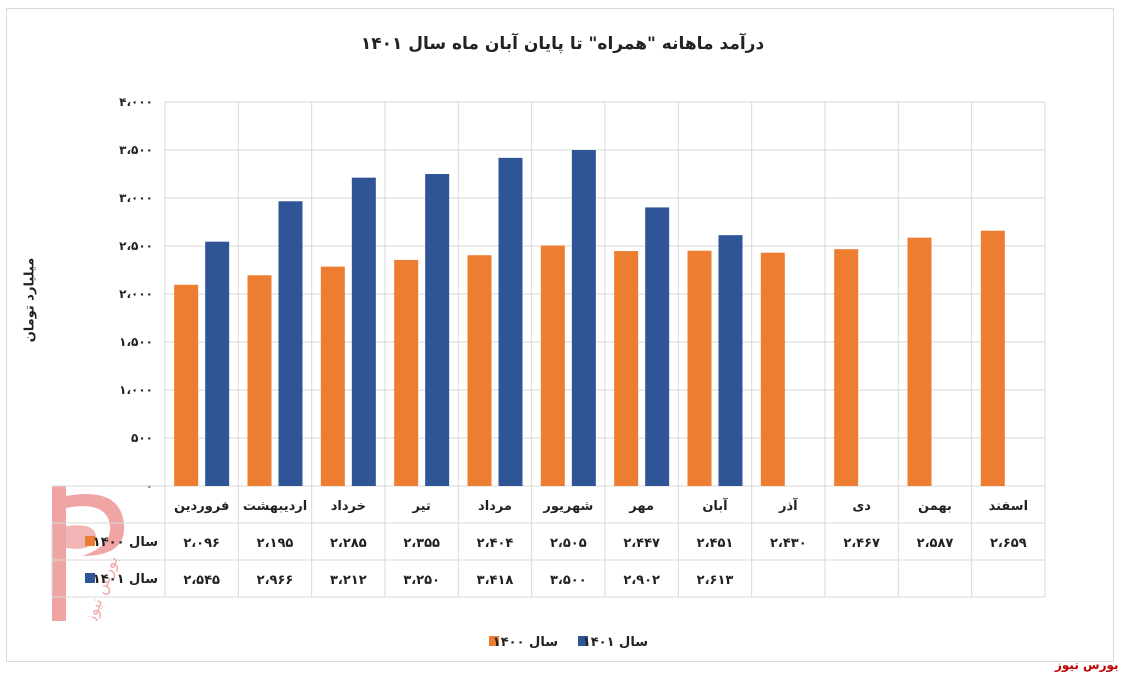 The width and height of the screenshot is (1125, 678). What do you see at coordinates (568, 543) in the screenshot?
I see `table-value-cell: ۲،۵۰۵` at bounding box center [568, 543].